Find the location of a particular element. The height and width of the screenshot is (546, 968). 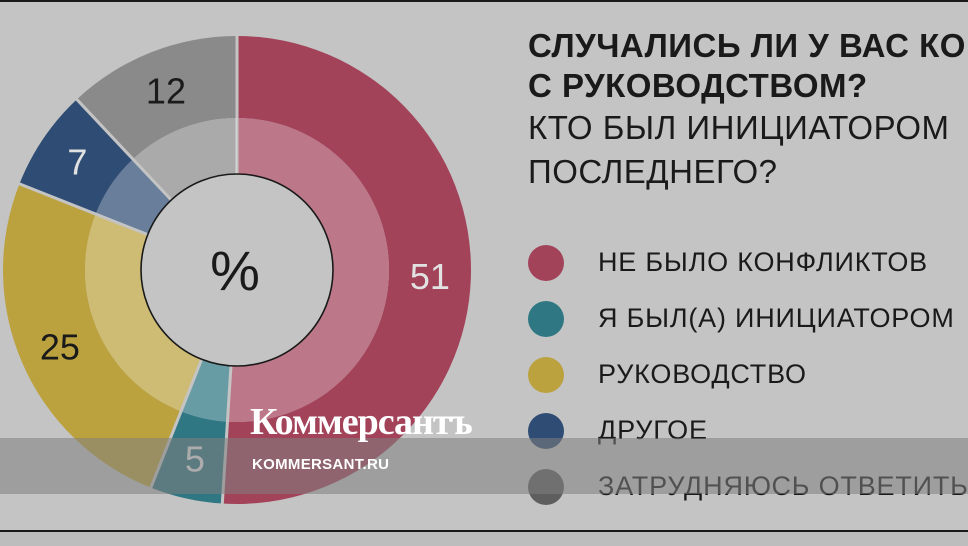

legend-label: РУКОВОДСТВО is located at coordinates (702, 374).